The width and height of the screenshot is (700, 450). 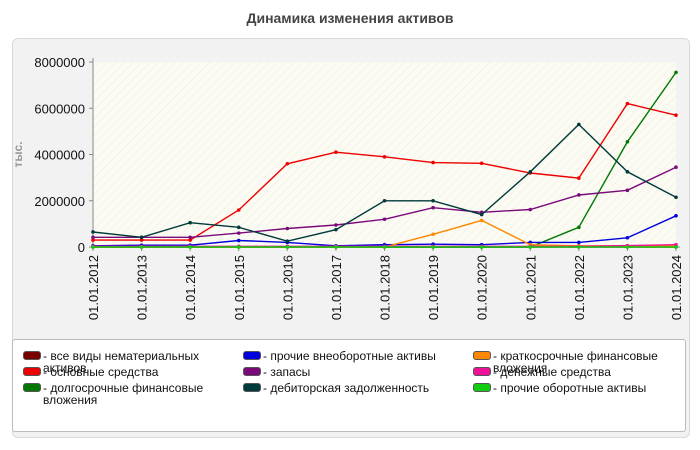 I want to click on legend-label: - все виды нематериальных активов, so click(x=121, y=362).